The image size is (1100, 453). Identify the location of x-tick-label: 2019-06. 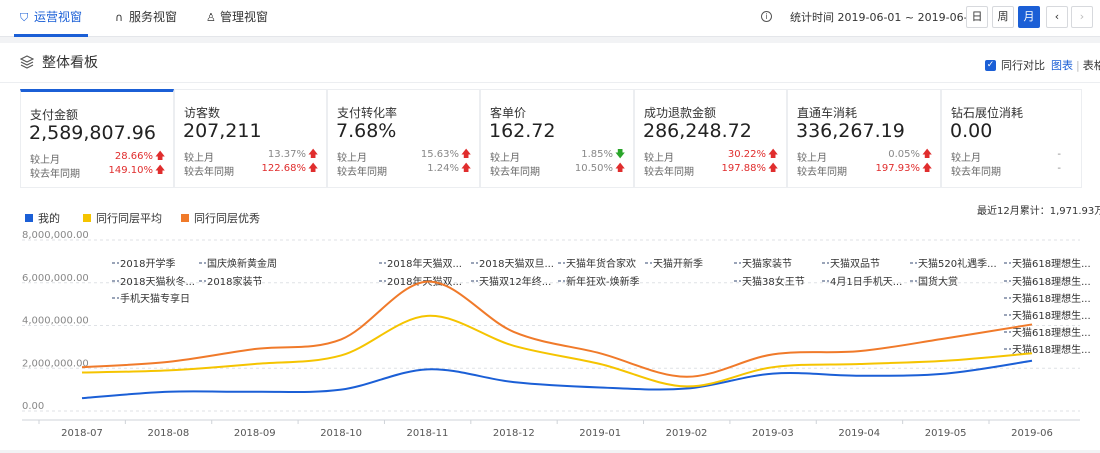
(1032, 433).